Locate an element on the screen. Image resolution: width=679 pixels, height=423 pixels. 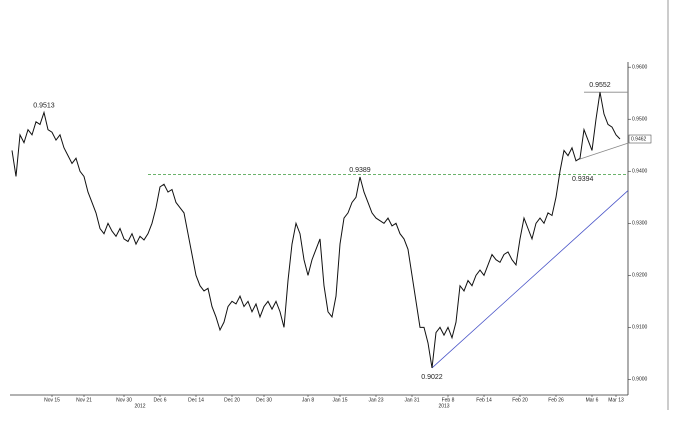
x-tick-label: Feb 8 is located at coordinates (448, 400).